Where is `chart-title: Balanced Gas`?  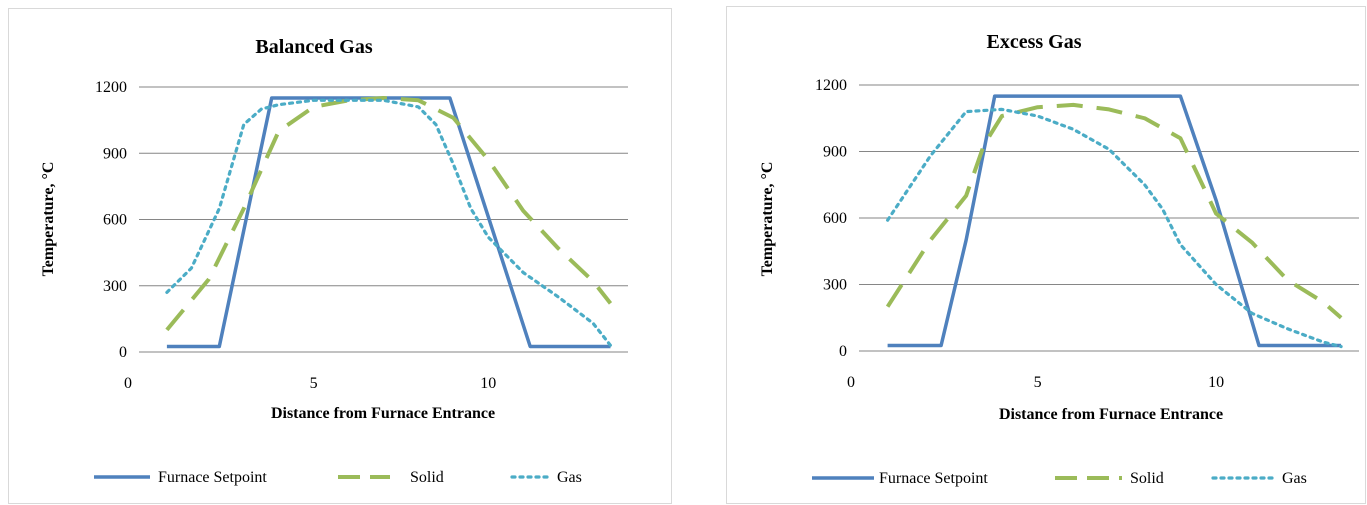
chart-title: Balanced Gas is located at coordinates (313, 47).